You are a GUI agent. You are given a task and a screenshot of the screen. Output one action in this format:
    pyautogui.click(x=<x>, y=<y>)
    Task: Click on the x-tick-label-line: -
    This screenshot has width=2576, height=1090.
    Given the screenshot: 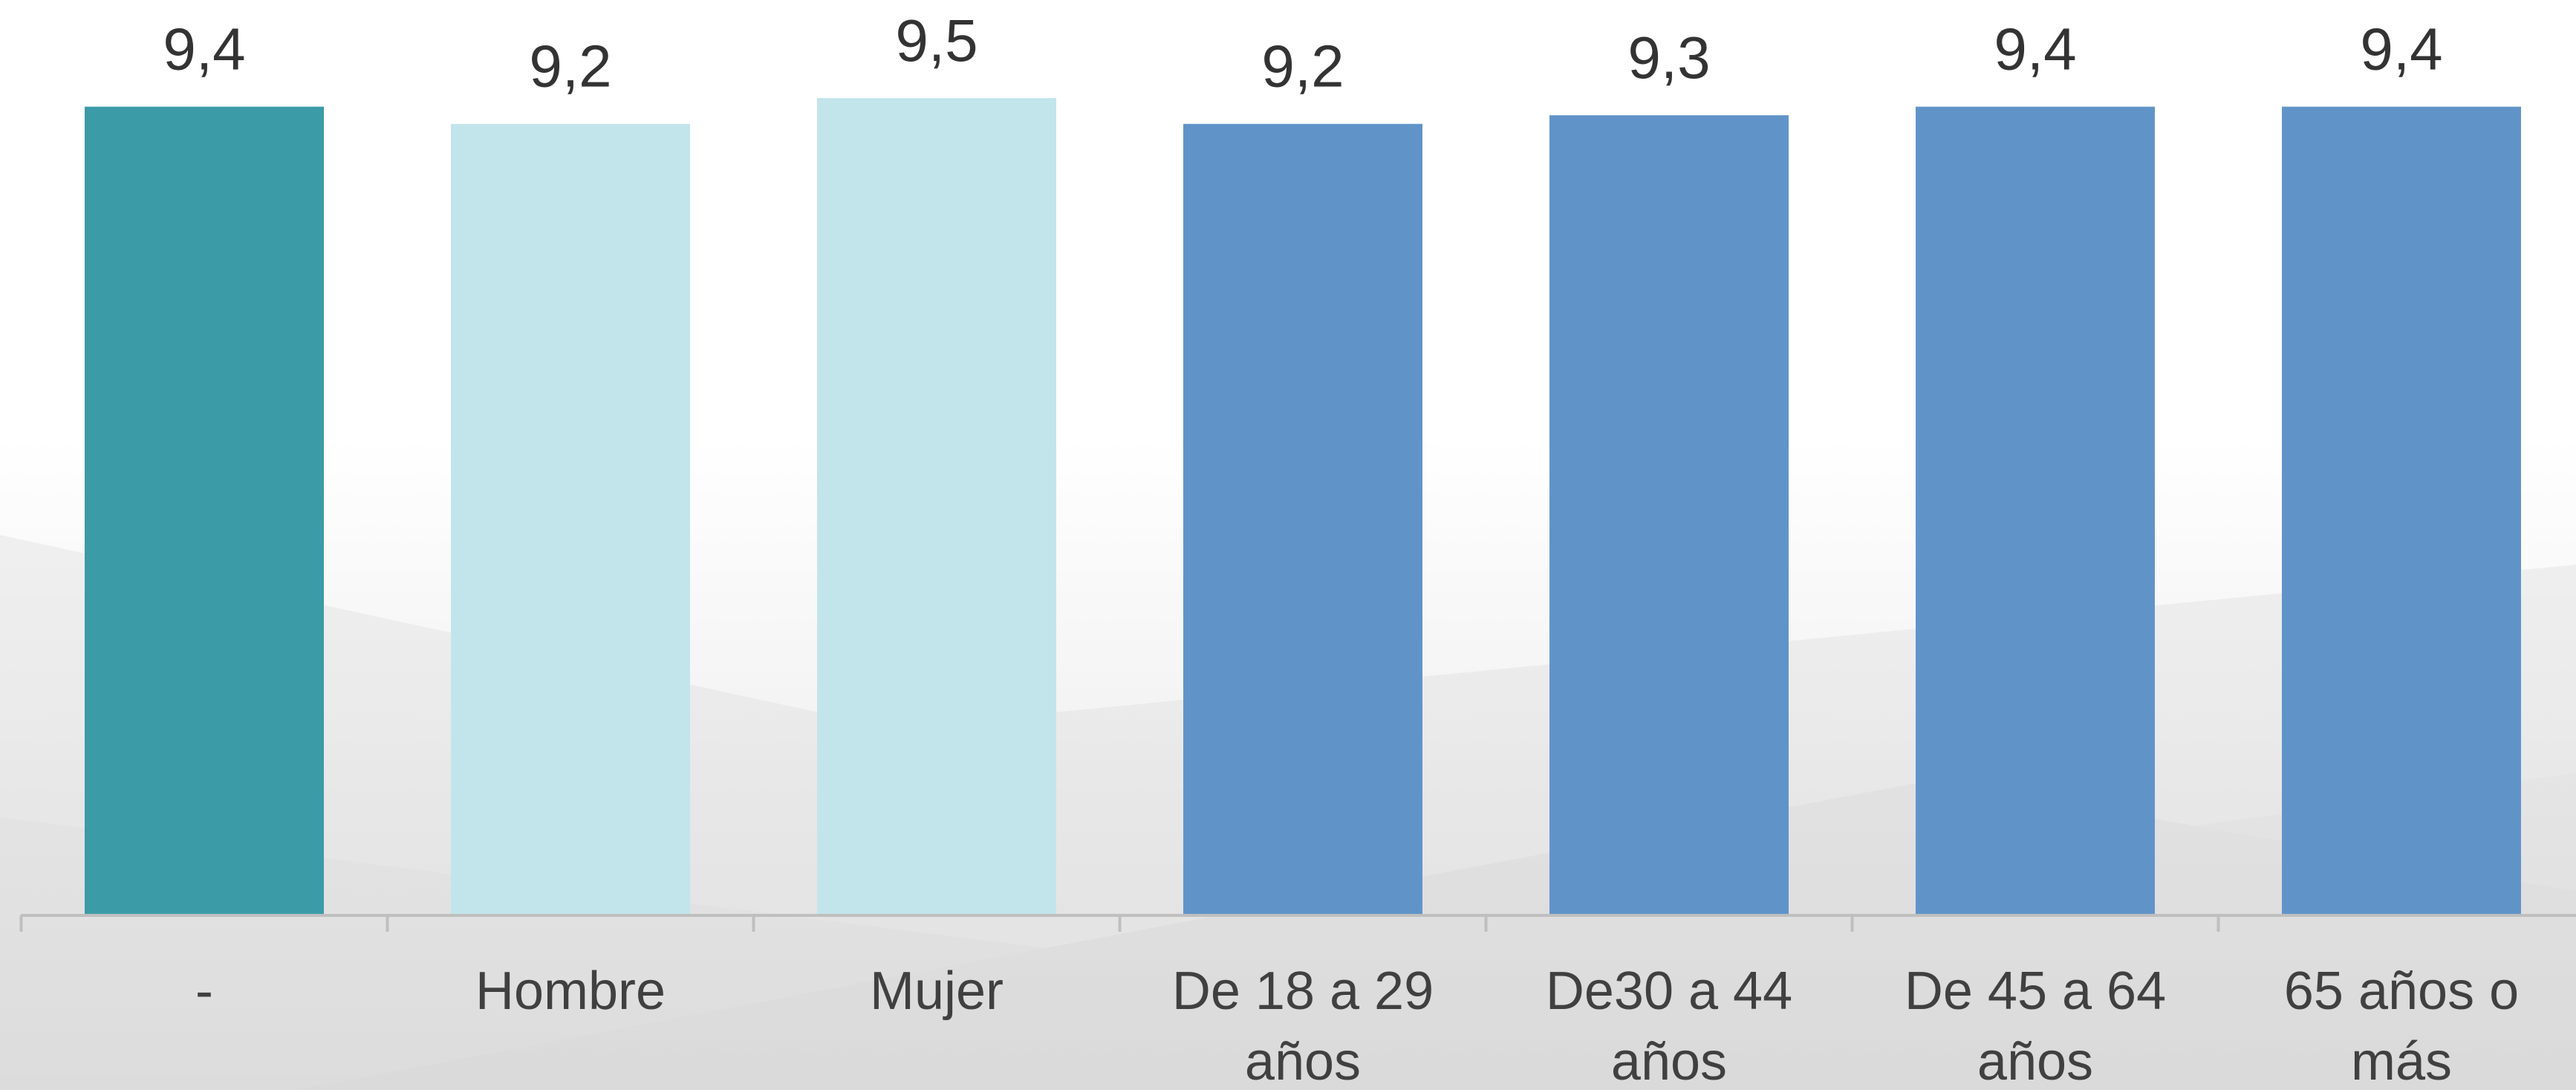 What is the action you would take?
    pyautogui.click(x=204, y=991)
    